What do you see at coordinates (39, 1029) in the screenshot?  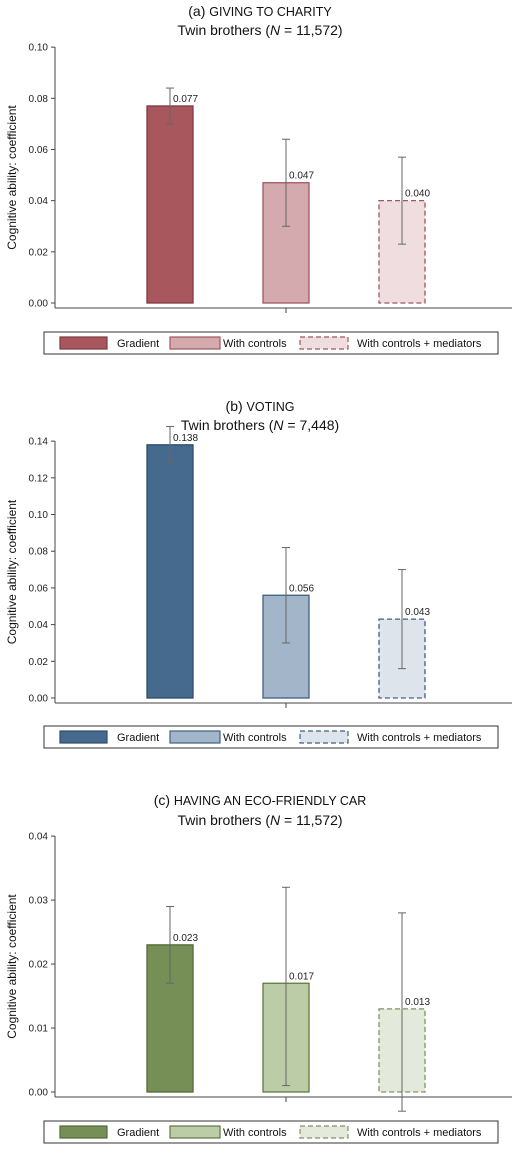 I see `y-tick-label: 0.01` at bounding box center [39, 1029].